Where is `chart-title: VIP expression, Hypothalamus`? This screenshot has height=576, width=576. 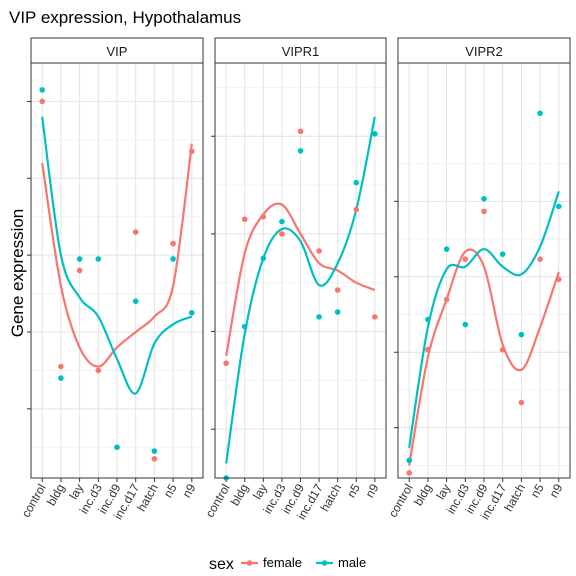 chart-title: VIP expression, Hypothalamus is located at coordinates (125, 17).